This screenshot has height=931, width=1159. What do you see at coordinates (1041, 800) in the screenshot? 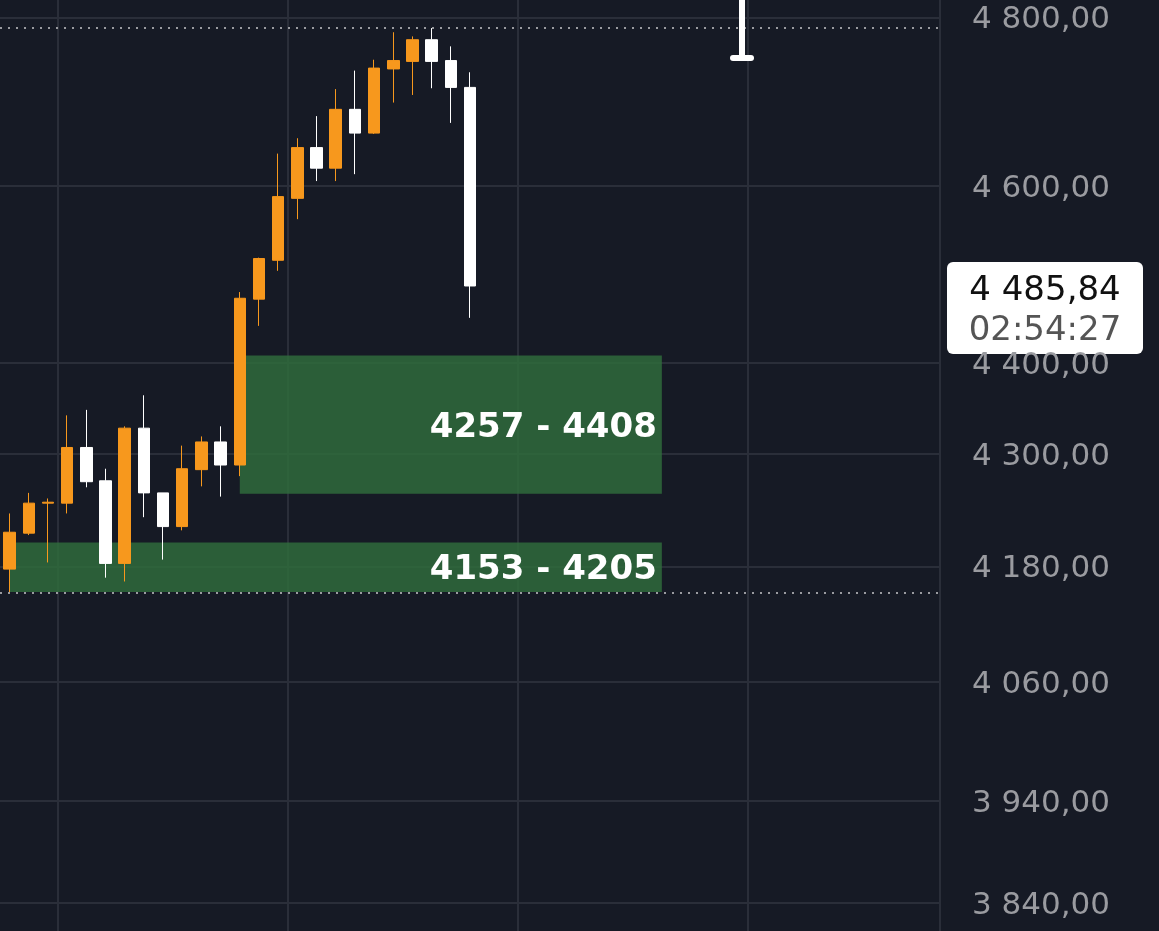
I see `y-tick-label: 3 940,00` at bounding box center [1041, 800].